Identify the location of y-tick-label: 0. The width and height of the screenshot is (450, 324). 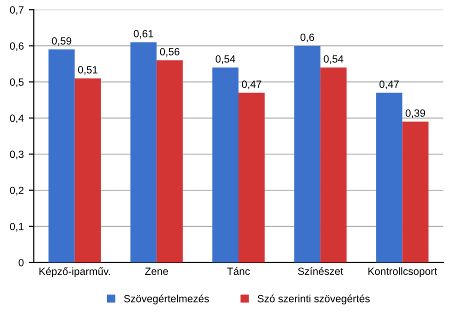
(21, 262).